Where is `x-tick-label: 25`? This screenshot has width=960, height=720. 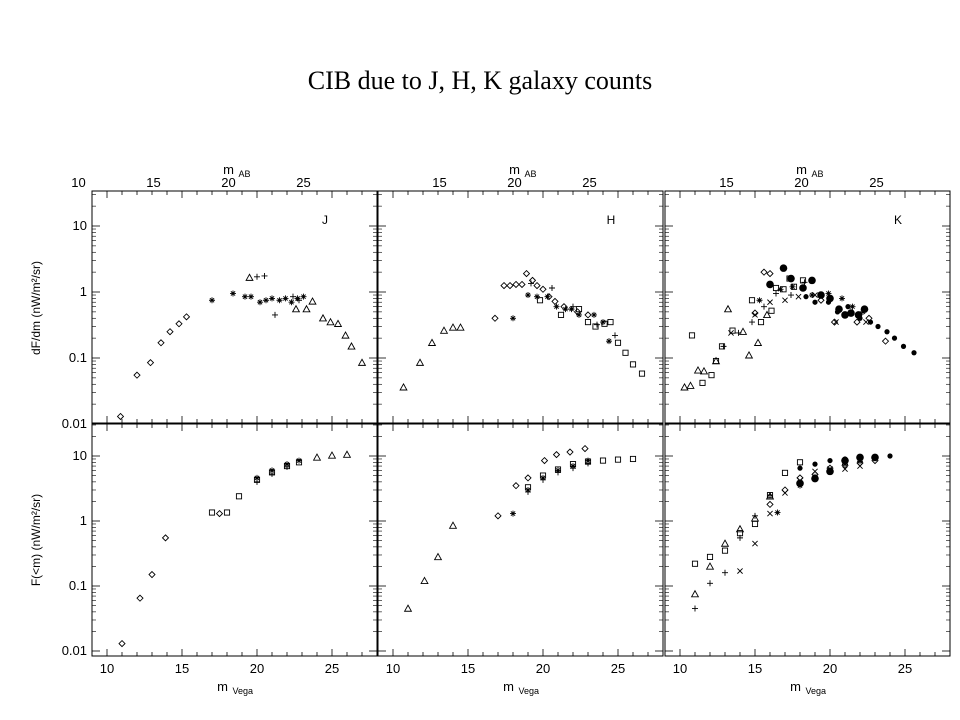
x-tick-label: 25 is located at coordinates (618, 668).